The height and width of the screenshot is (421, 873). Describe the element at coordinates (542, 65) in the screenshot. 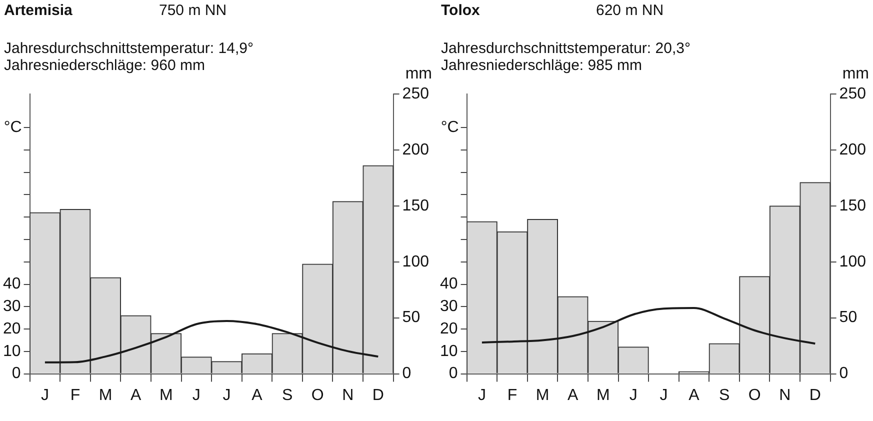

I see `text: Jahresniederschläge: 985 mm` at that location.